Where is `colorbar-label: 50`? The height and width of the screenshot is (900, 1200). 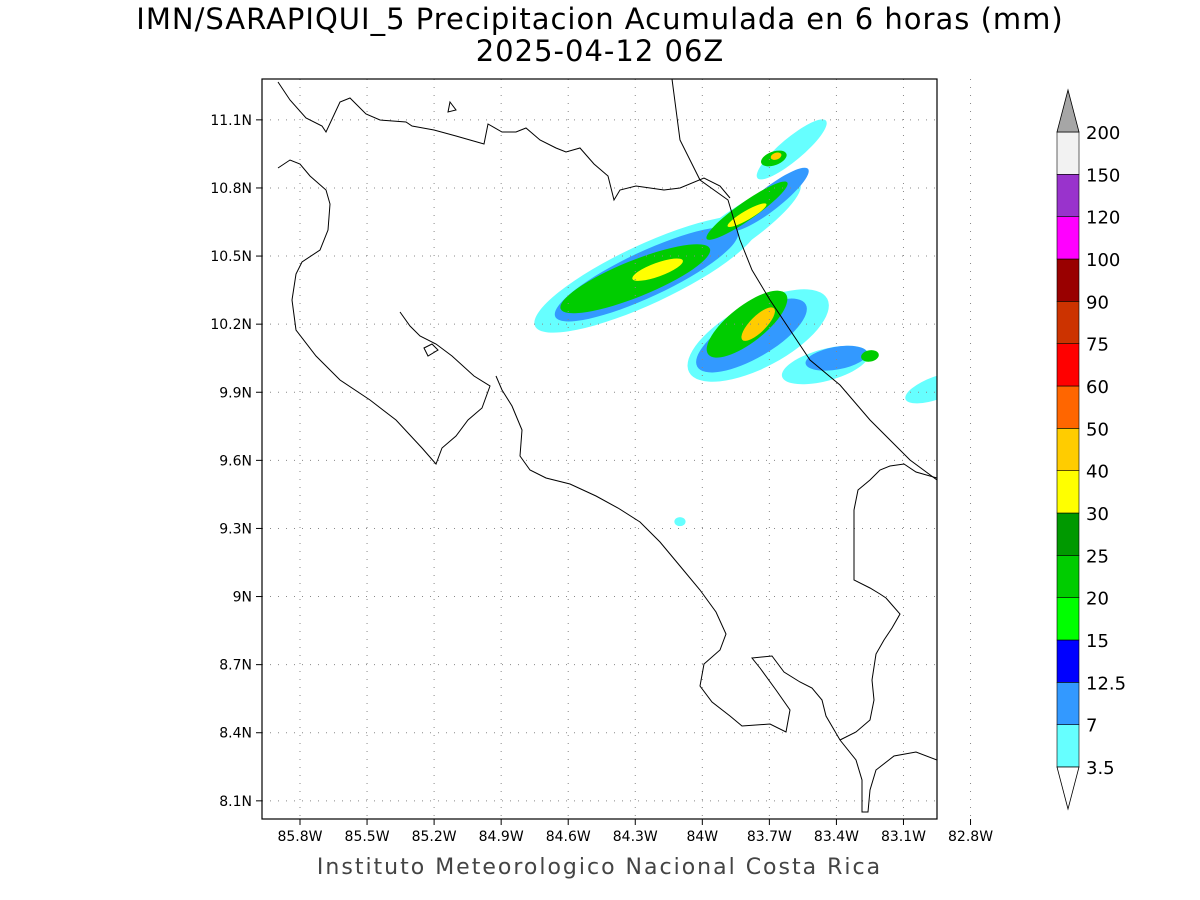 colorbar-label: 50 is located at coordinates (1097, 429).